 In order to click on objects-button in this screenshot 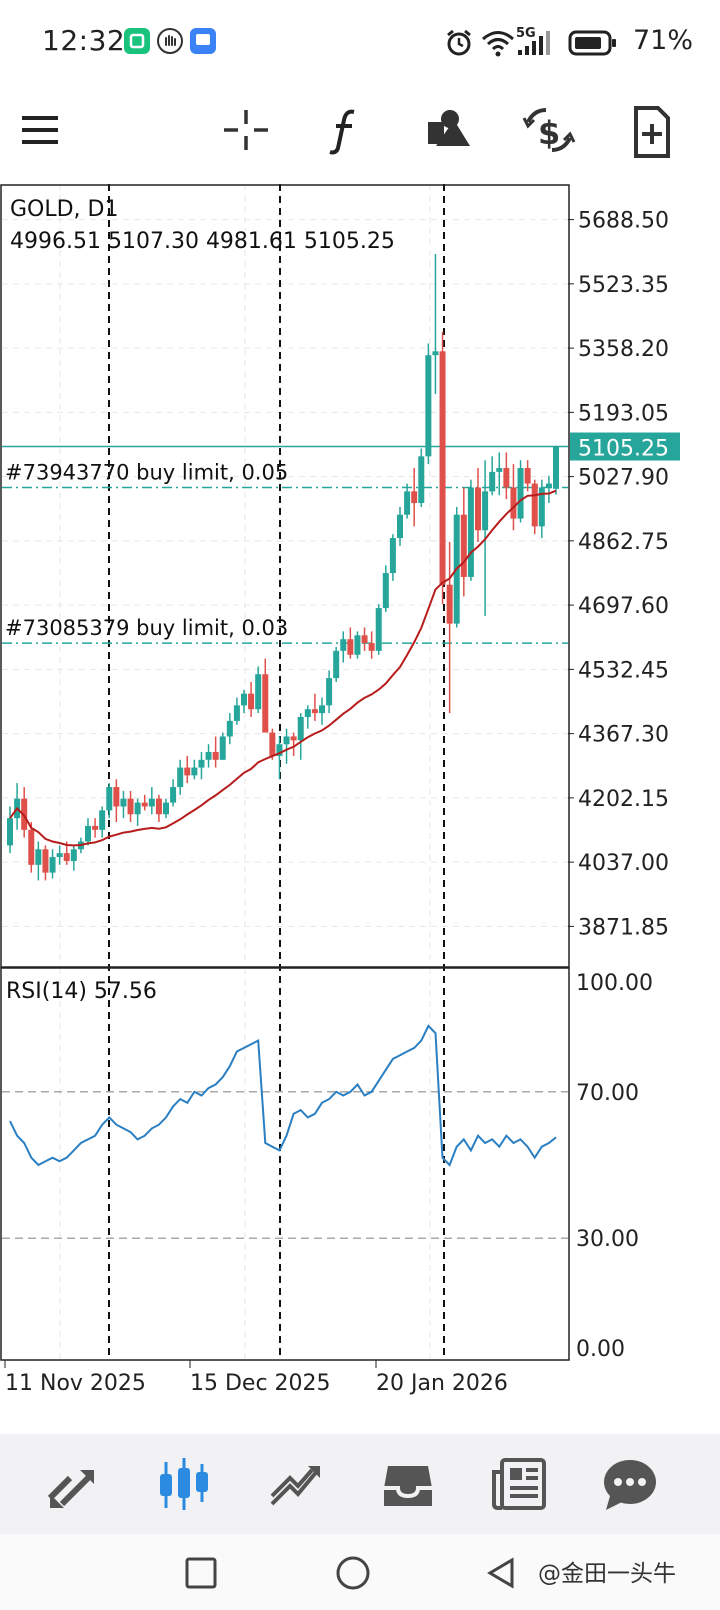, I will do `click(448, 132)`.